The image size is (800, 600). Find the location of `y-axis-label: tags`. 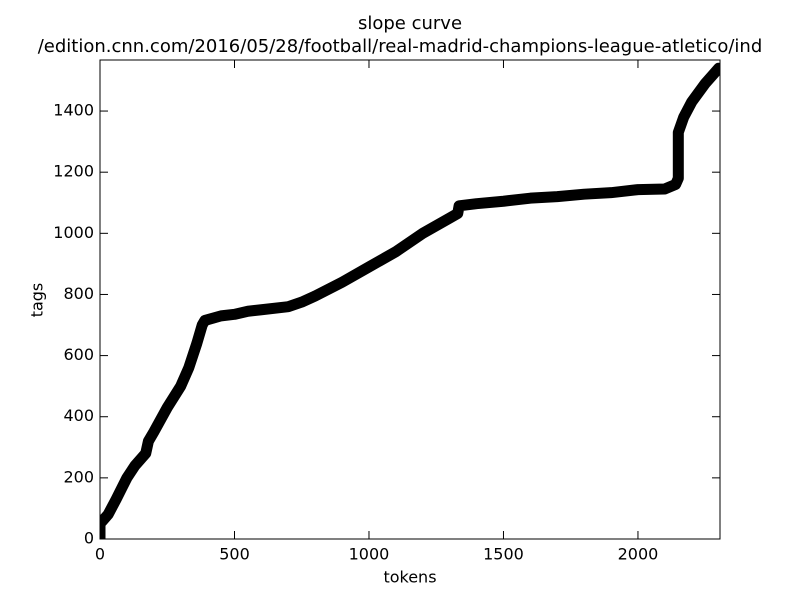

y-axis-label: tags is located at coordinates (37, 300).